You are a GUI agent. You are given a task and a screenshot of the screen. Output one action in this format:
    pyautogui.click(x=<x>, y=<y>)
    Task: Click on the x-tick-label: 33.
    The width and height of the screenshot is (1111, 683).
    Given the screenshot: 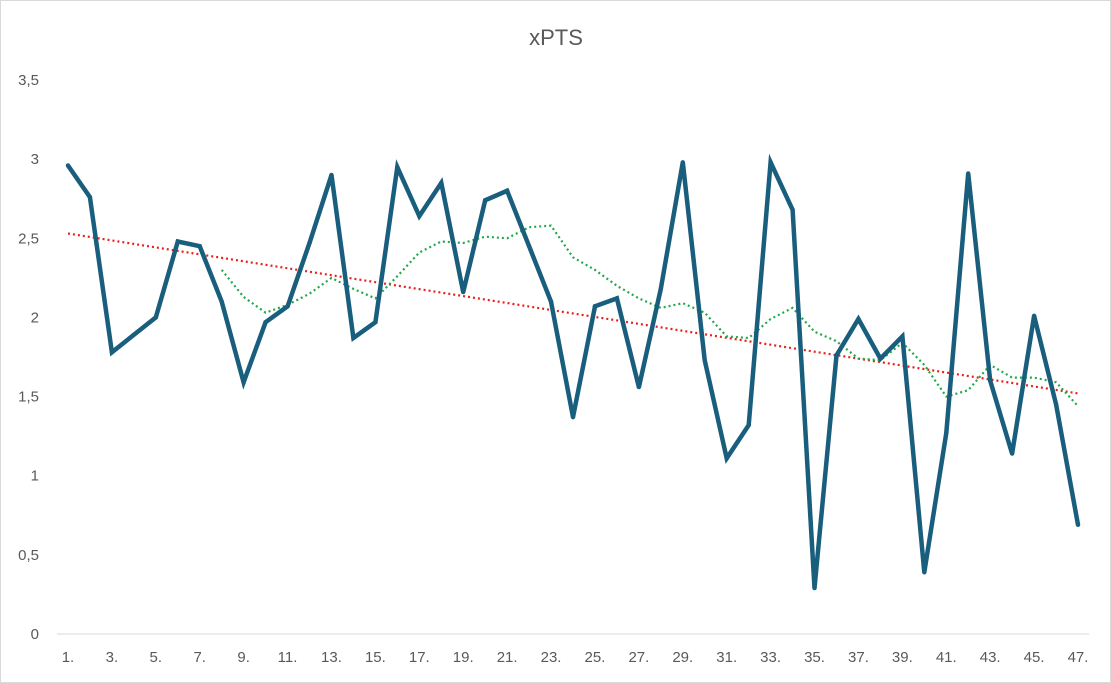 What is the action you would take?
    pyautogui.click(x=770, y=657)
    